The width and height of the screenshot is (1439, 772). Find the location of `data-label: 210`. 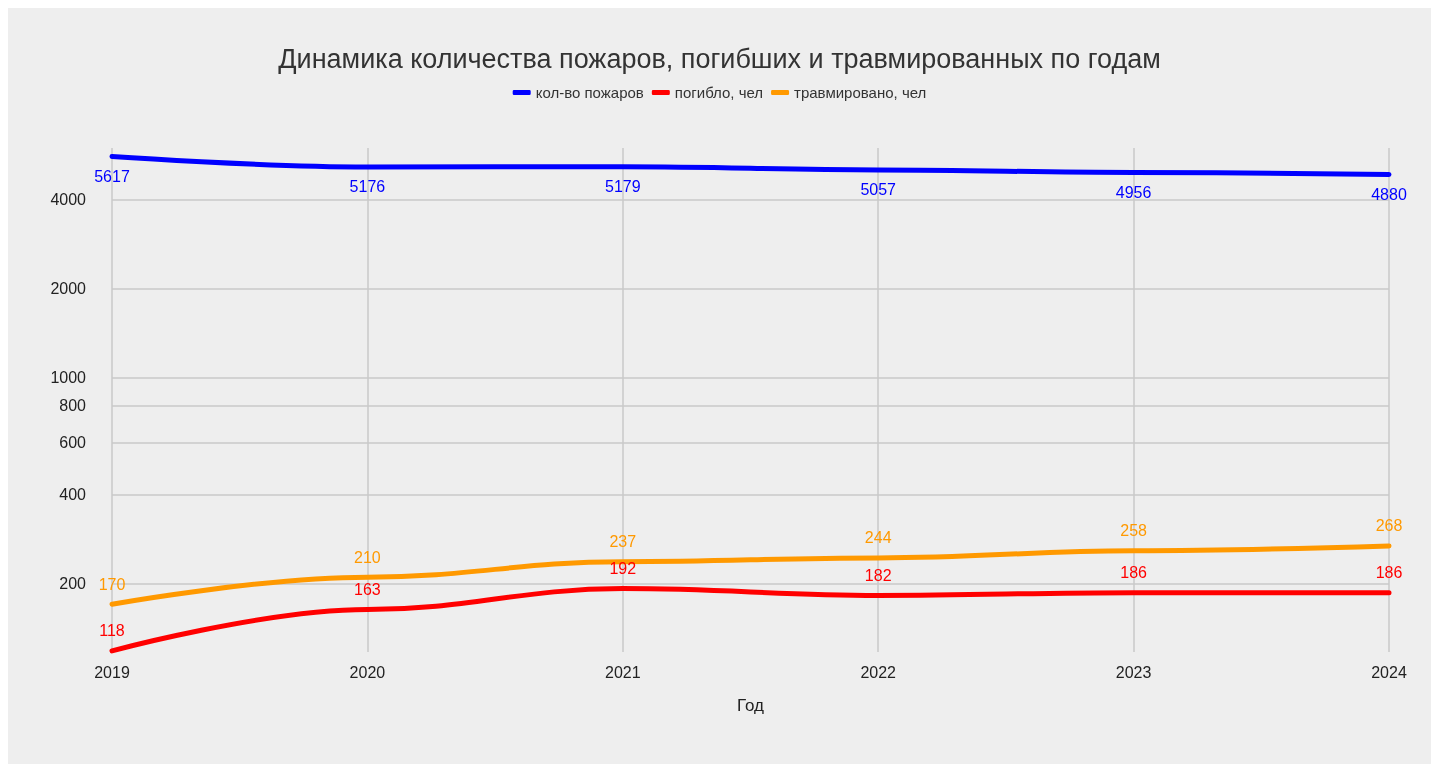

data-label: 210 is located at coordinates (367, 557).